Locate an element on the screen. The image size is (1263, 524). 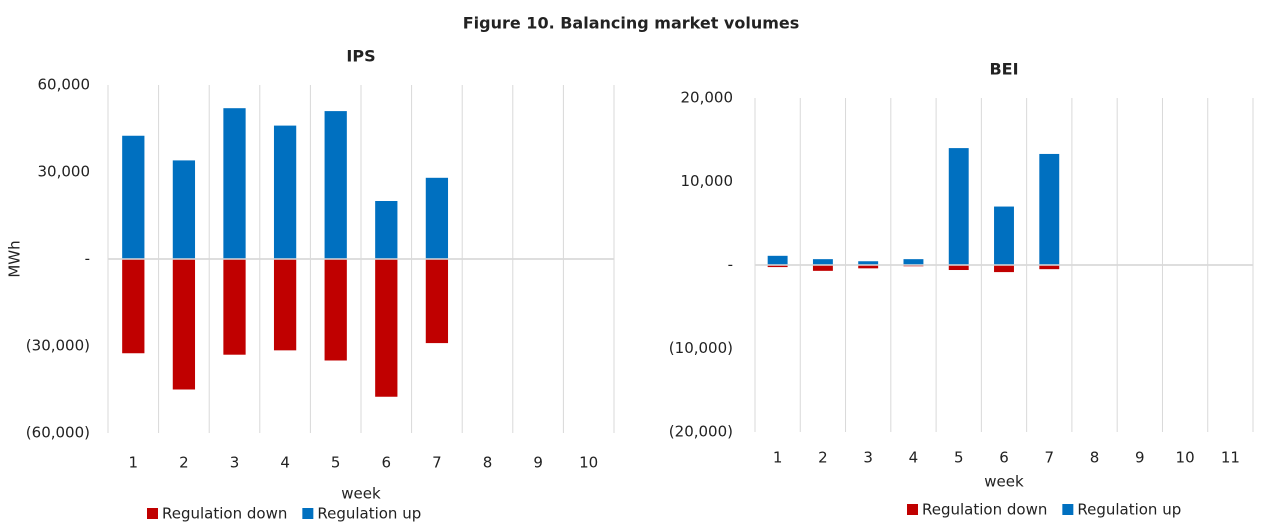
y-tick-label: 10,000 is located at coordinates (707, 181).